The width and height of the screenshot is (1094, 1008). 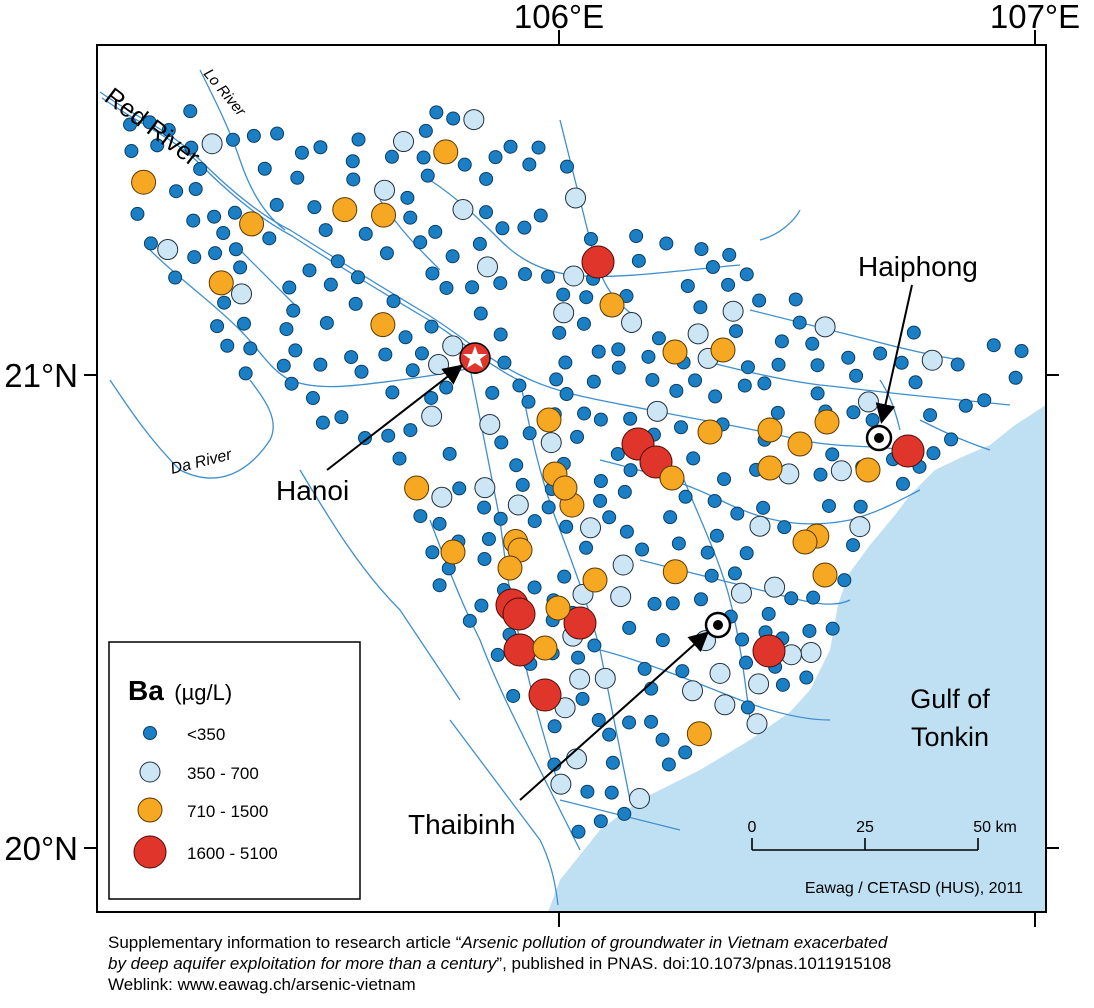 What do you see at coordinates (752, 827) in the screenshot?
I see `scale-tick-0: 0` at bounding box center [752, 827].